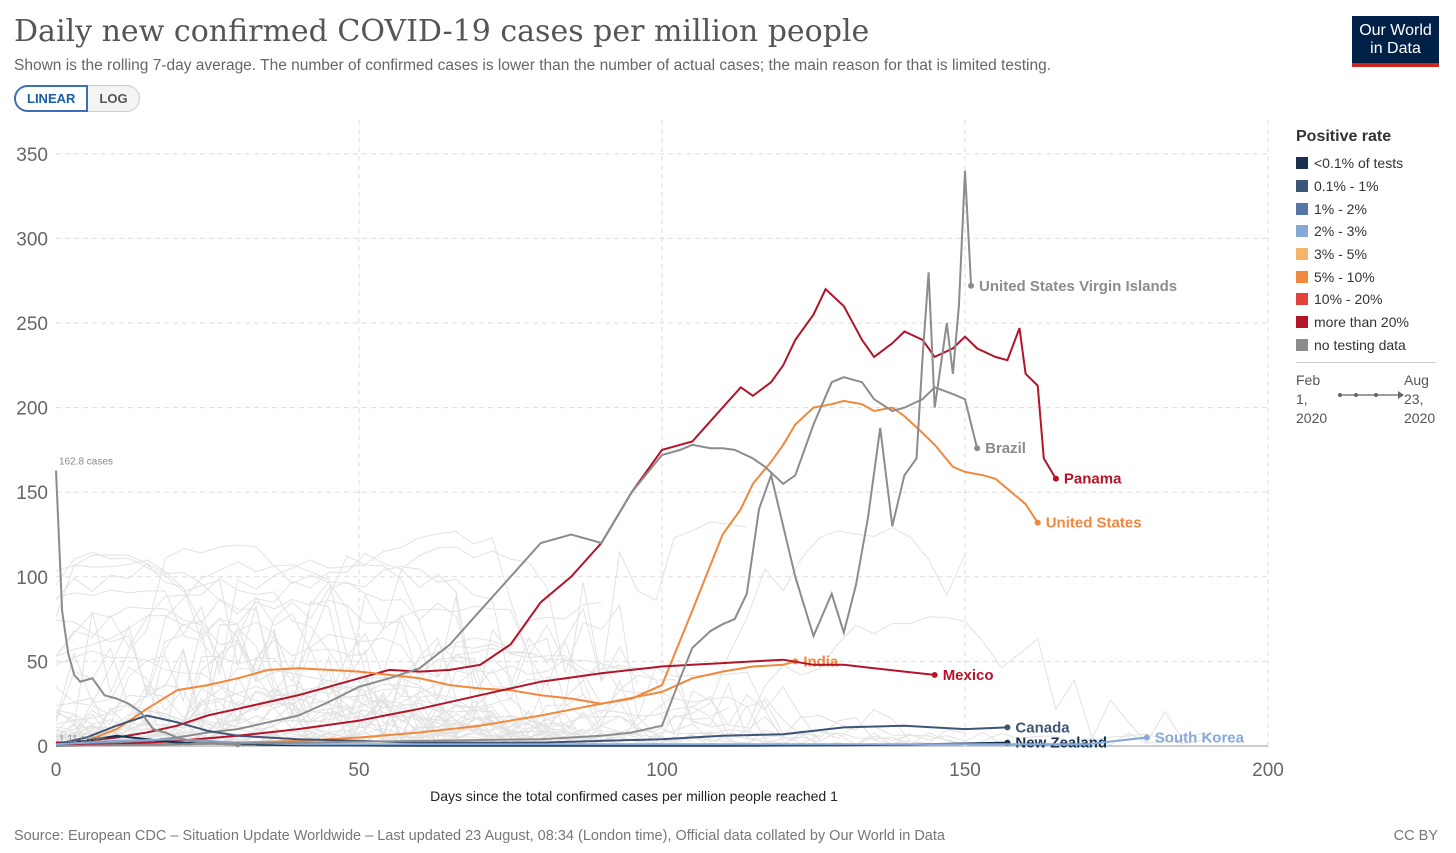 The height and width of the screenshot is (853, 1456). I want to click on legend-label: 1% - 2%, so click(1340, 208).